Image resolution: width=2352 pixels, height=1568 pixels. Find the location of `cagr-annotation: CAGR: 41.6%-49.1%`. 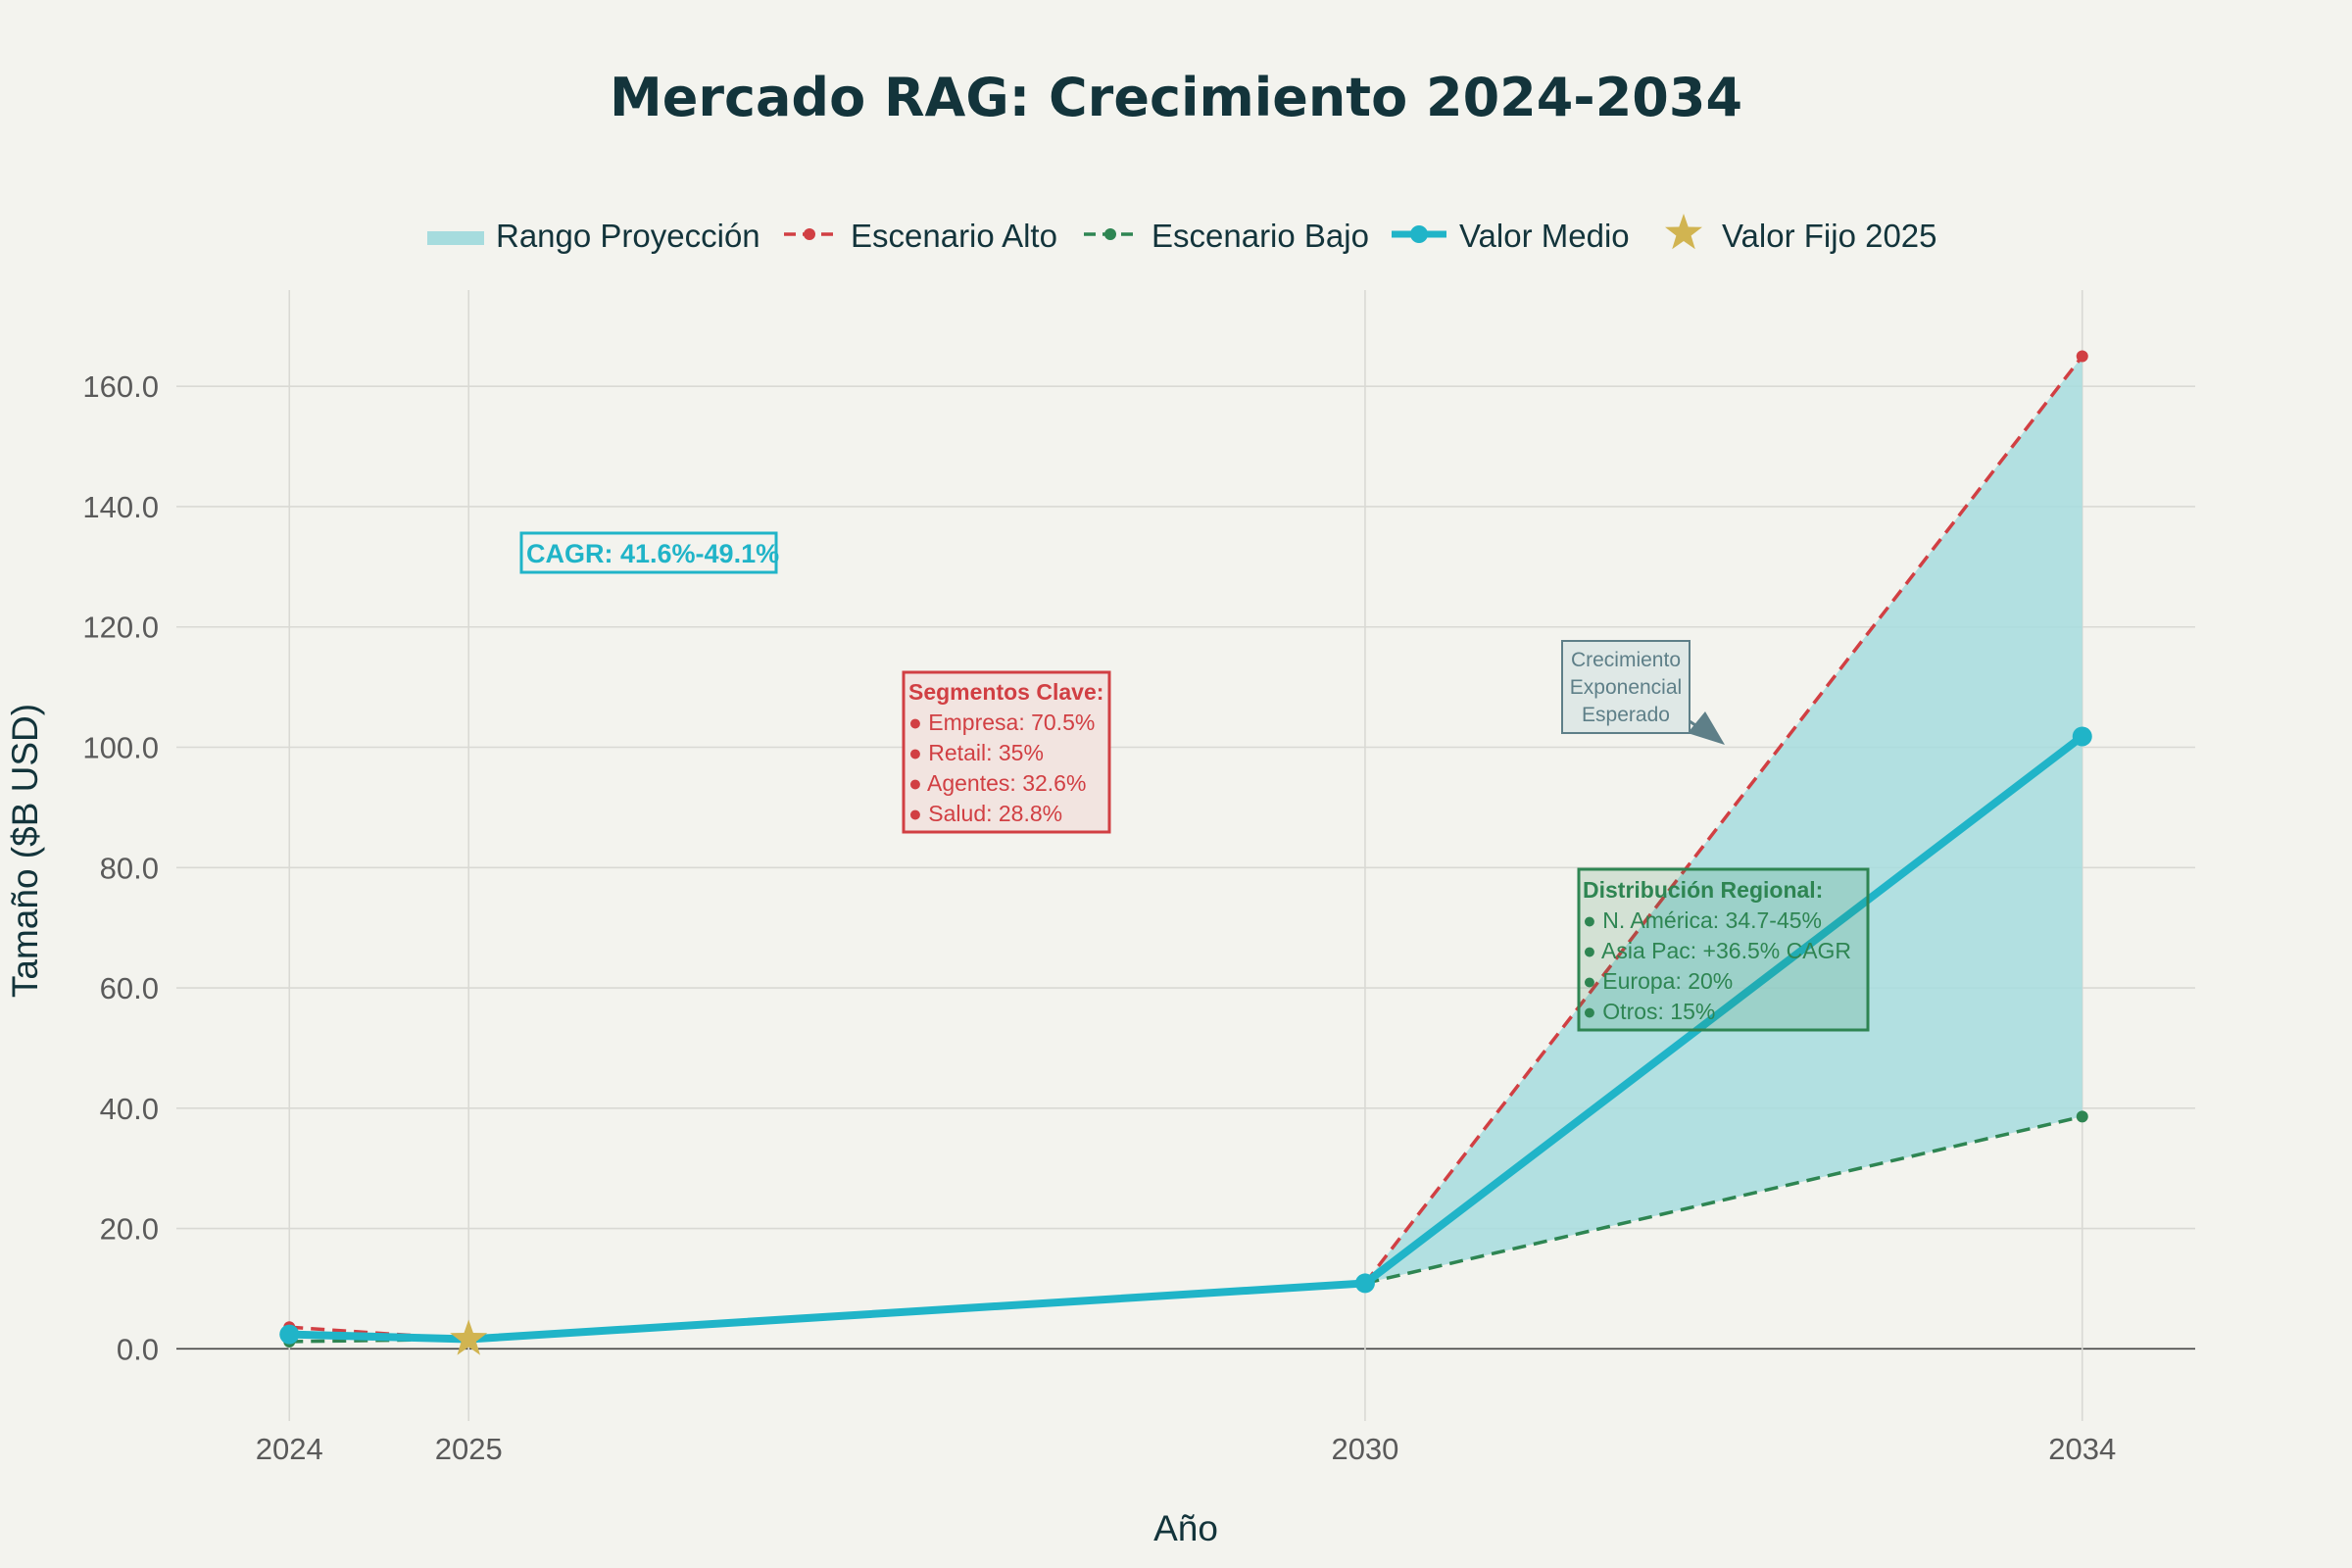

cagr-annotation: CAGR: 41.6%-49.1% is located at coordinates (649, 552).